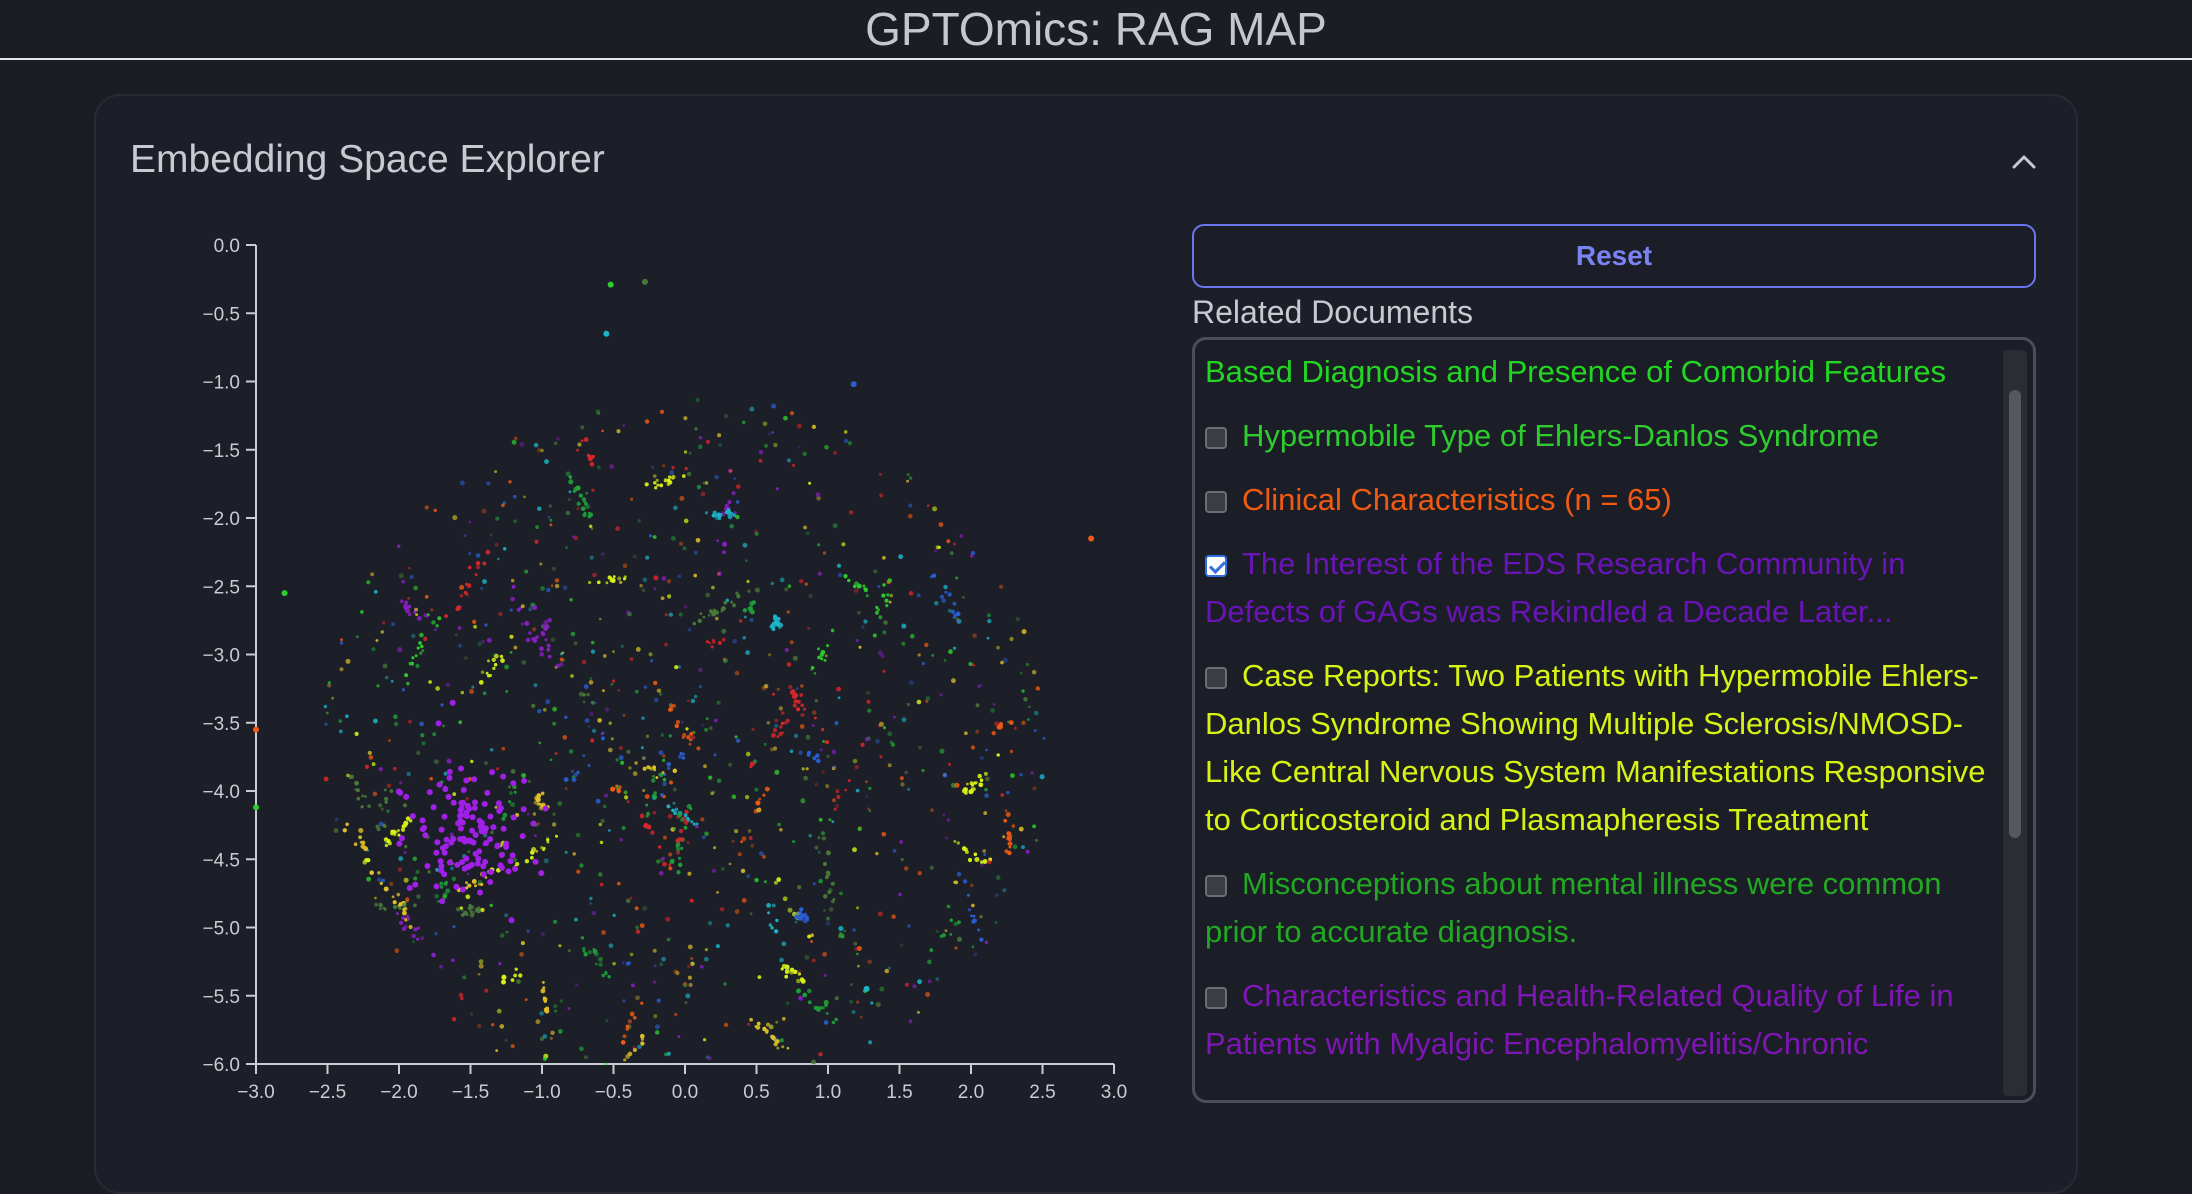  Describe the element at coordinates (1614, 256) in the screenshot. I see `reset-button: Reset` at that location.